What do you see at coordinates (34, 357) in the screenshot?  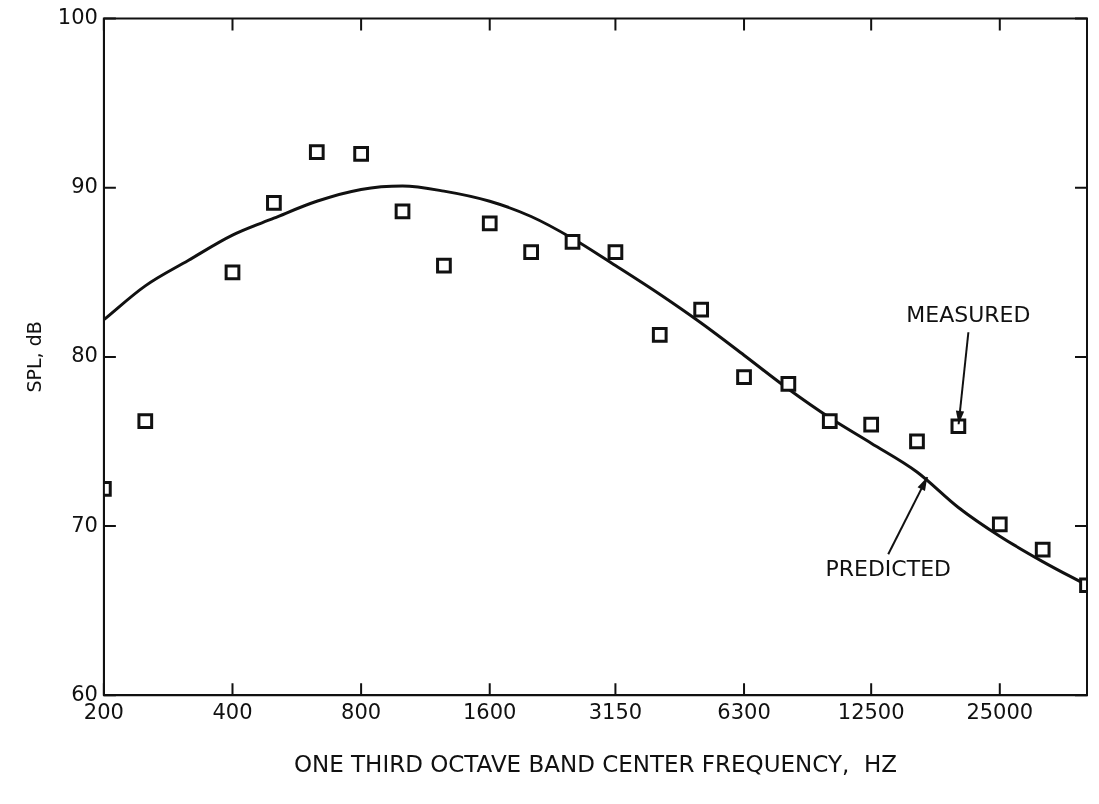 I see `y-axis-title: SPL, dB` at bounding box center [34, 357].